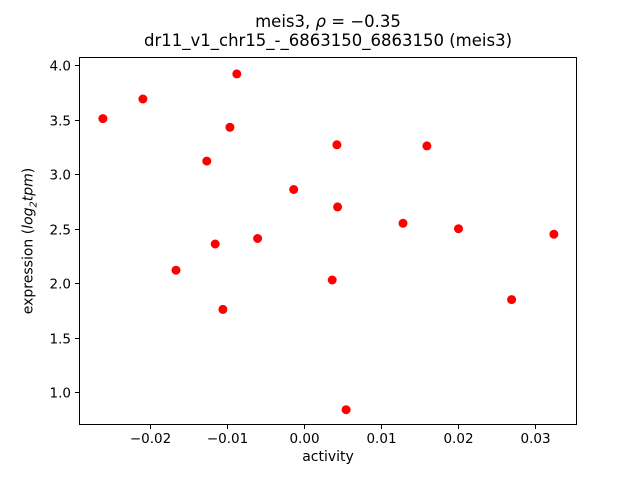  What do you see at coordinates (60, 284) in the screenshot?
I see `y-tick-label: 2.0` at bounding box center [60, 284].